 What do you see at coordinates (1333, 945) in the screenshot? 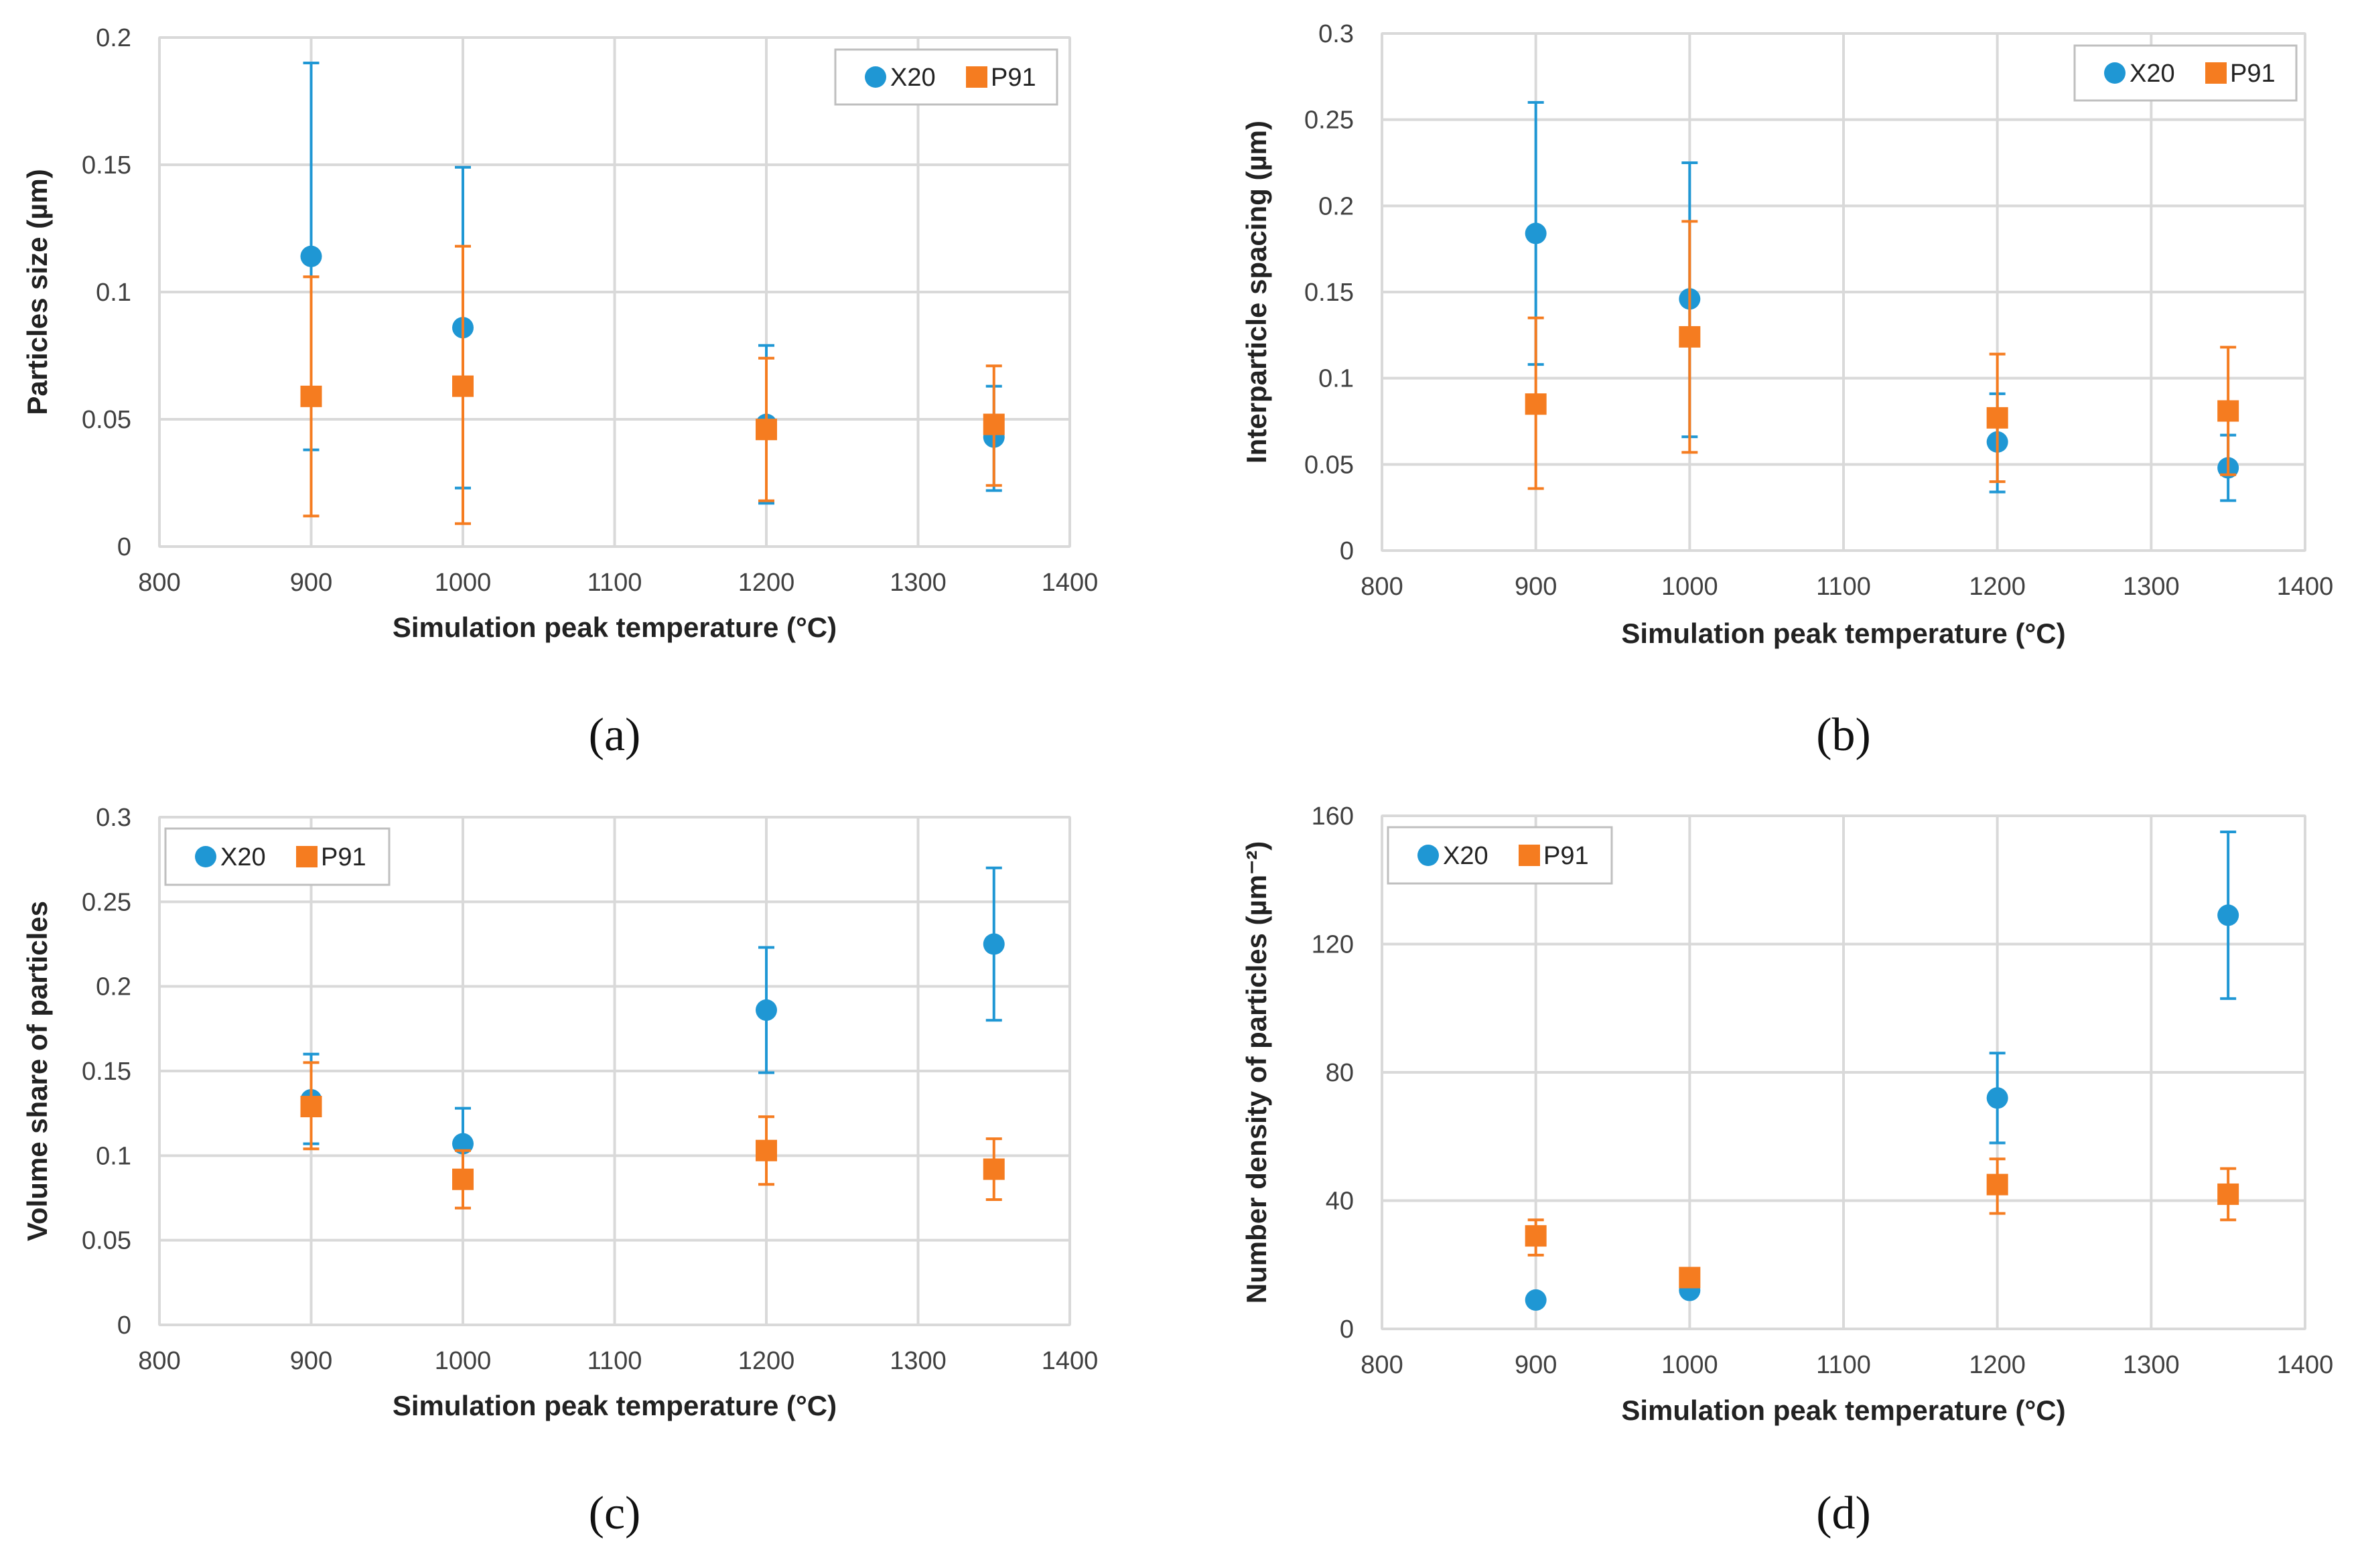
I see `y-tick-label: 120` at bounding box center [1333, 945].